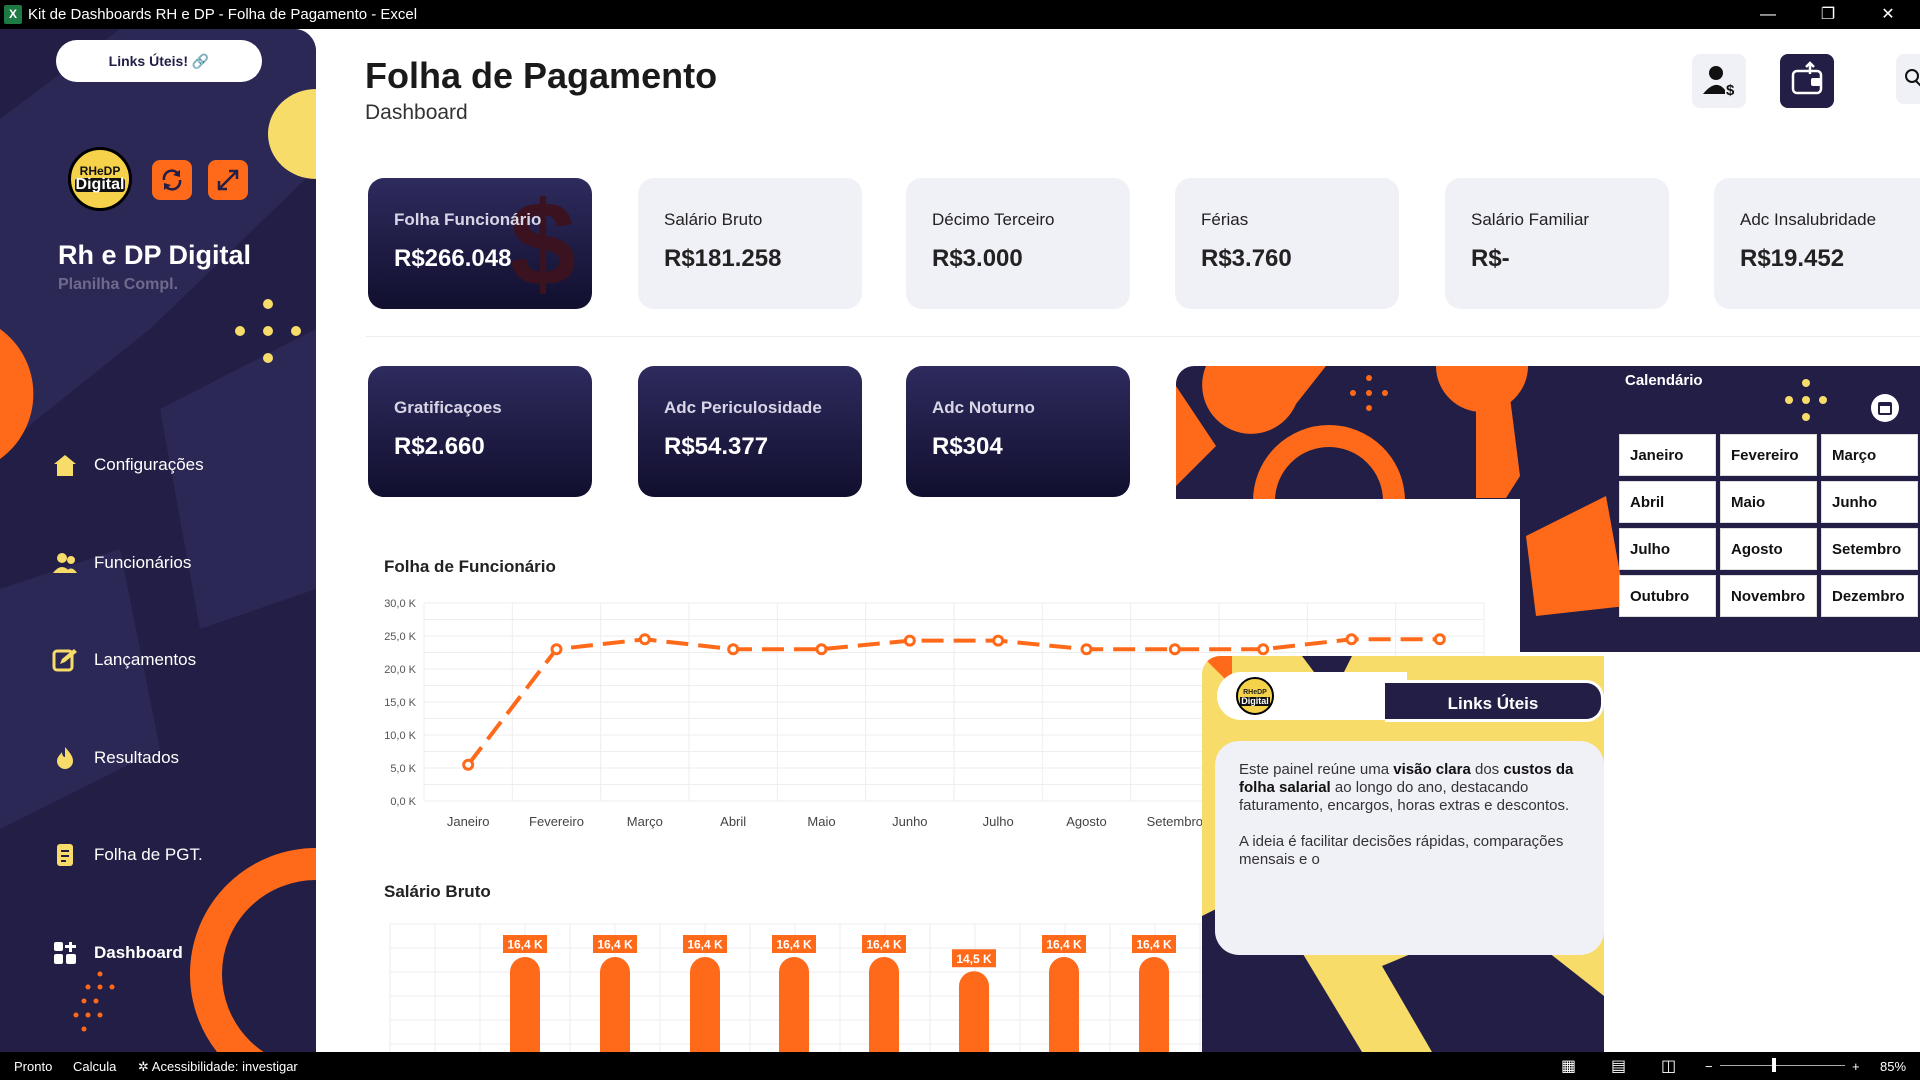 This screenshot has height=1080, width=1920. Describe the element at coordinates (1664, 380) in the screenshot. I see `calendar-title: Calendário` at that location.